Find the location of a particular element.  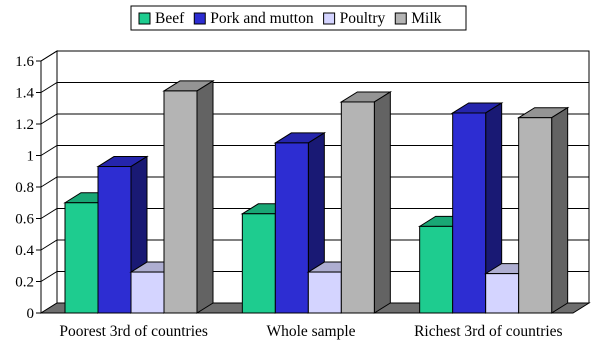

legend-item-poultry: Poultry is located at coordinates (355, 18).